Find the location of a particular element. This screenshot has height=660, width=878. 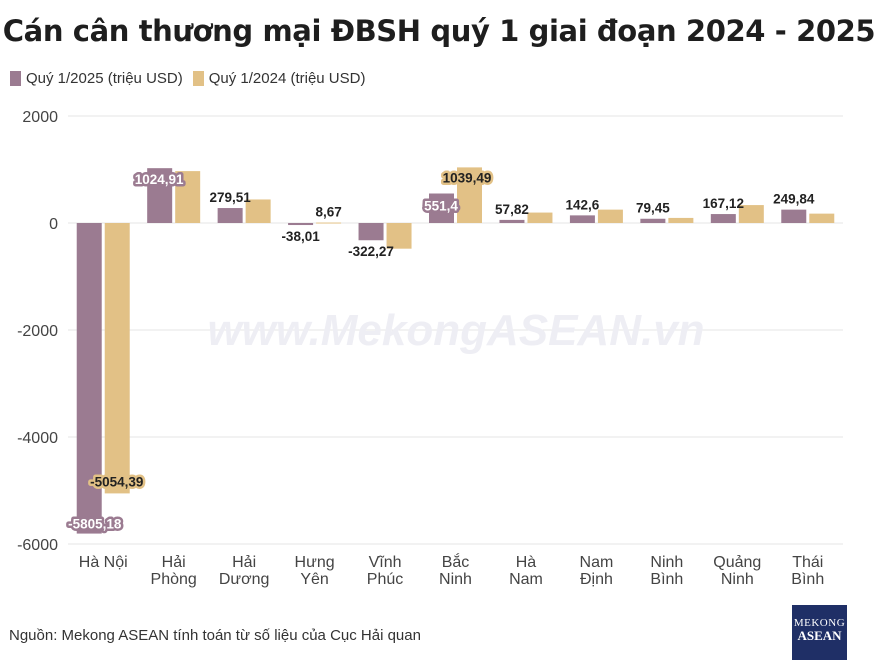

y-tick-label: -2000 is located at coordinates (37, 331).